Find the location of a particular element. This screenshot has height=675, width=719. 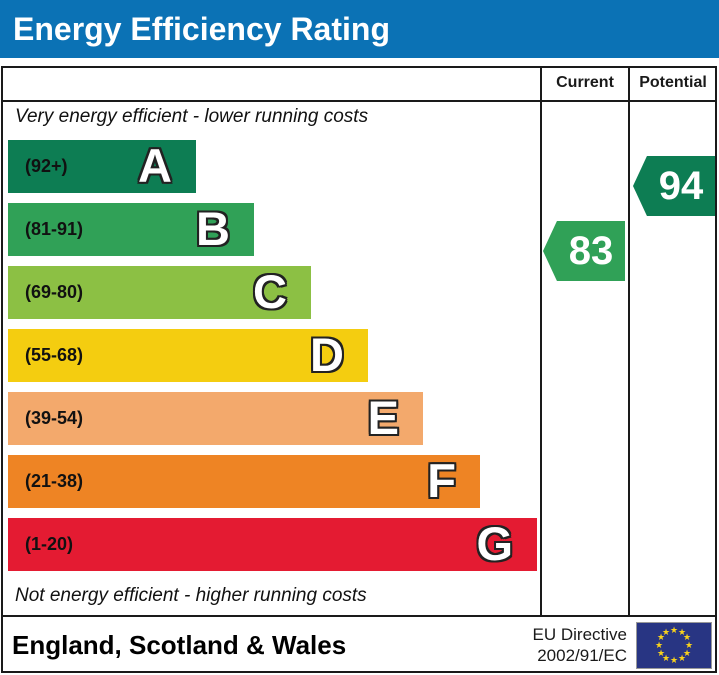

current-rating-arrow: 83 is located at coordinates (584, 251).